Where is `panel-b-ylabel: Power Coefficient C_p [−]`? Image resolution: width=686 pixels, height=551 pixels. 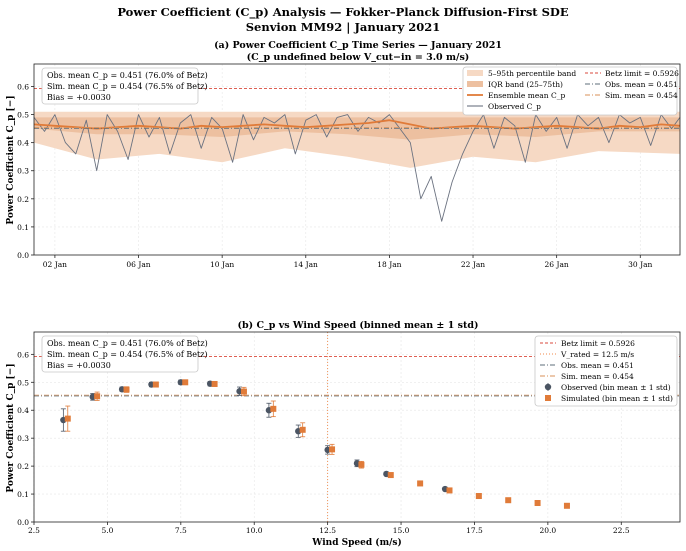
panel-b-ylabel: Power Coefficient C_p [−] is located at coordinates (11, 427).